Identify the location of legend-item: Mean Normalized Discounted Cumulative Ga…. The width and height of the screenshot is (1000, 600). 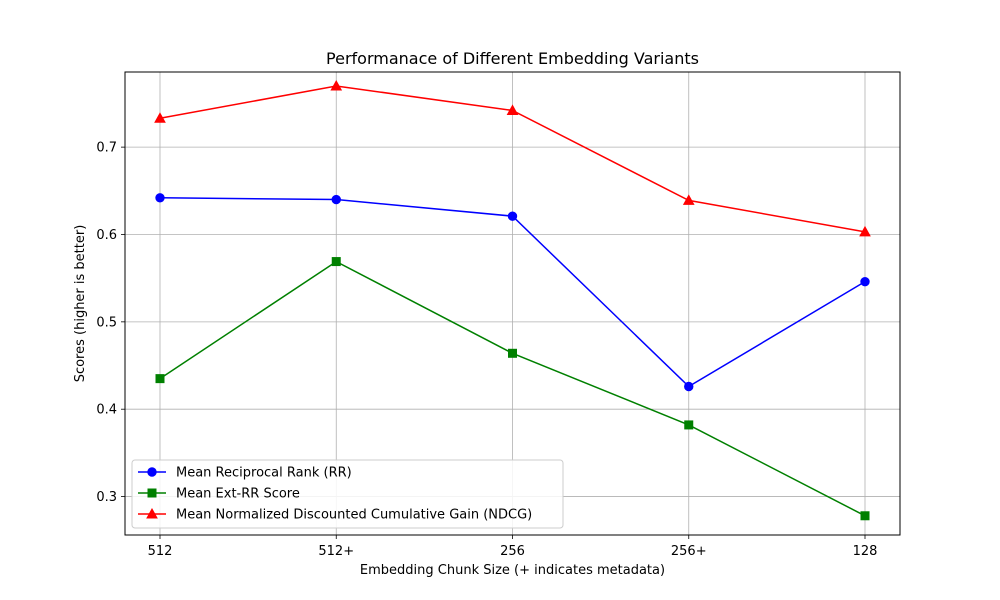
(335, 515).